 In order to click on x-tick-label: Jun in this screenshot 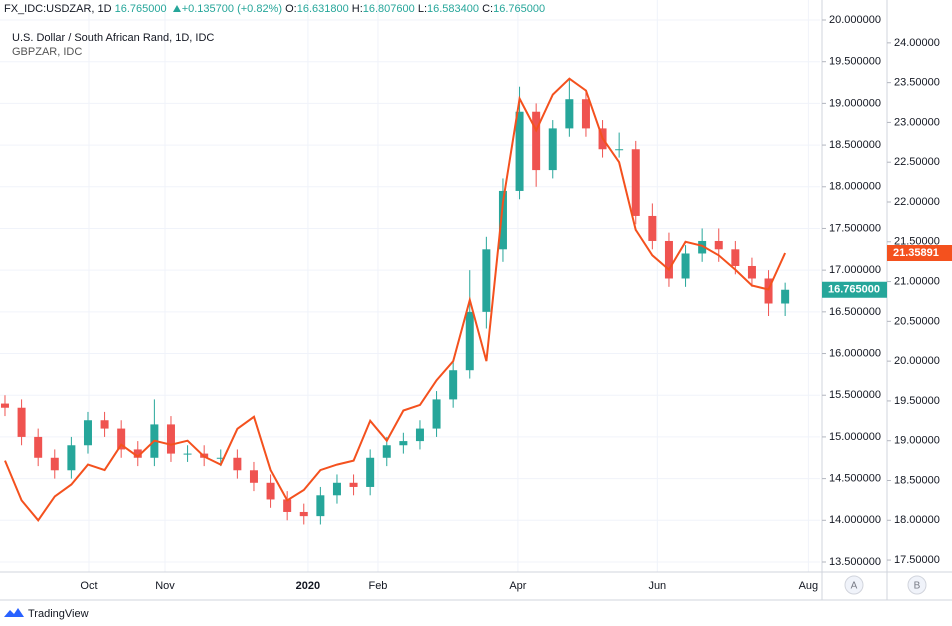, I will do `click(657, 586)`.